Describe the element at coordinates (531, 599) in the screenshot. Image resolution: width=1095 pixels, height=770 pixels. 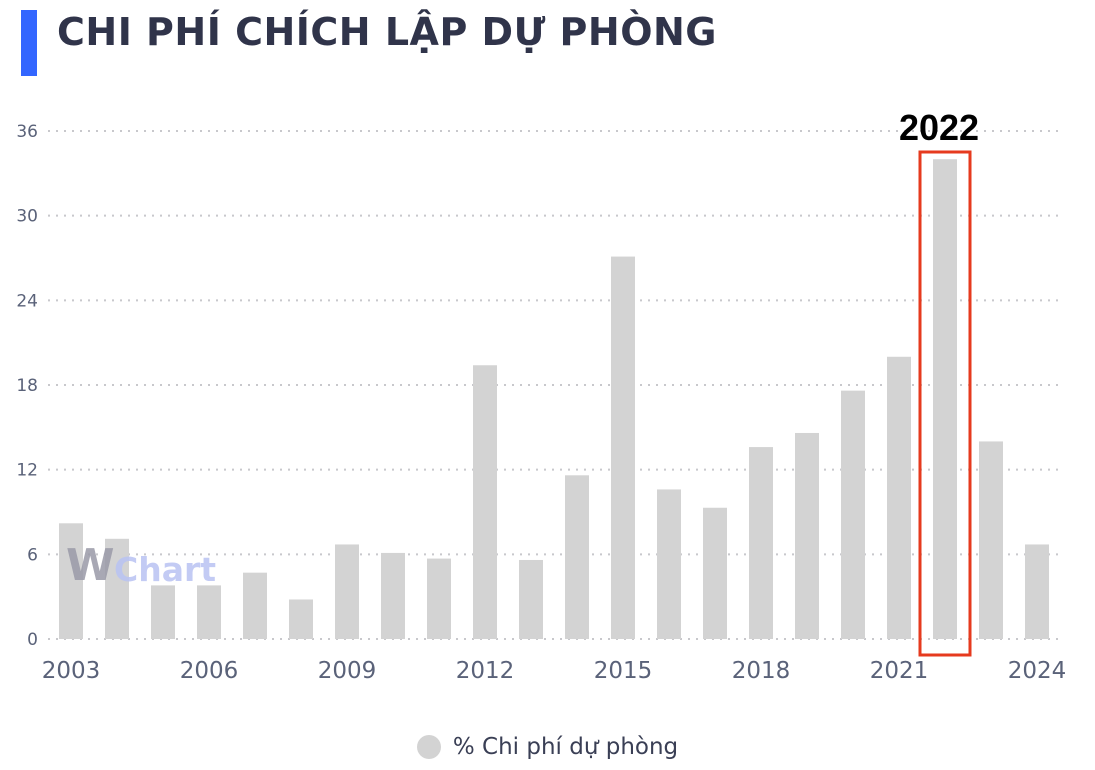
I see `bar-2013` at that location.